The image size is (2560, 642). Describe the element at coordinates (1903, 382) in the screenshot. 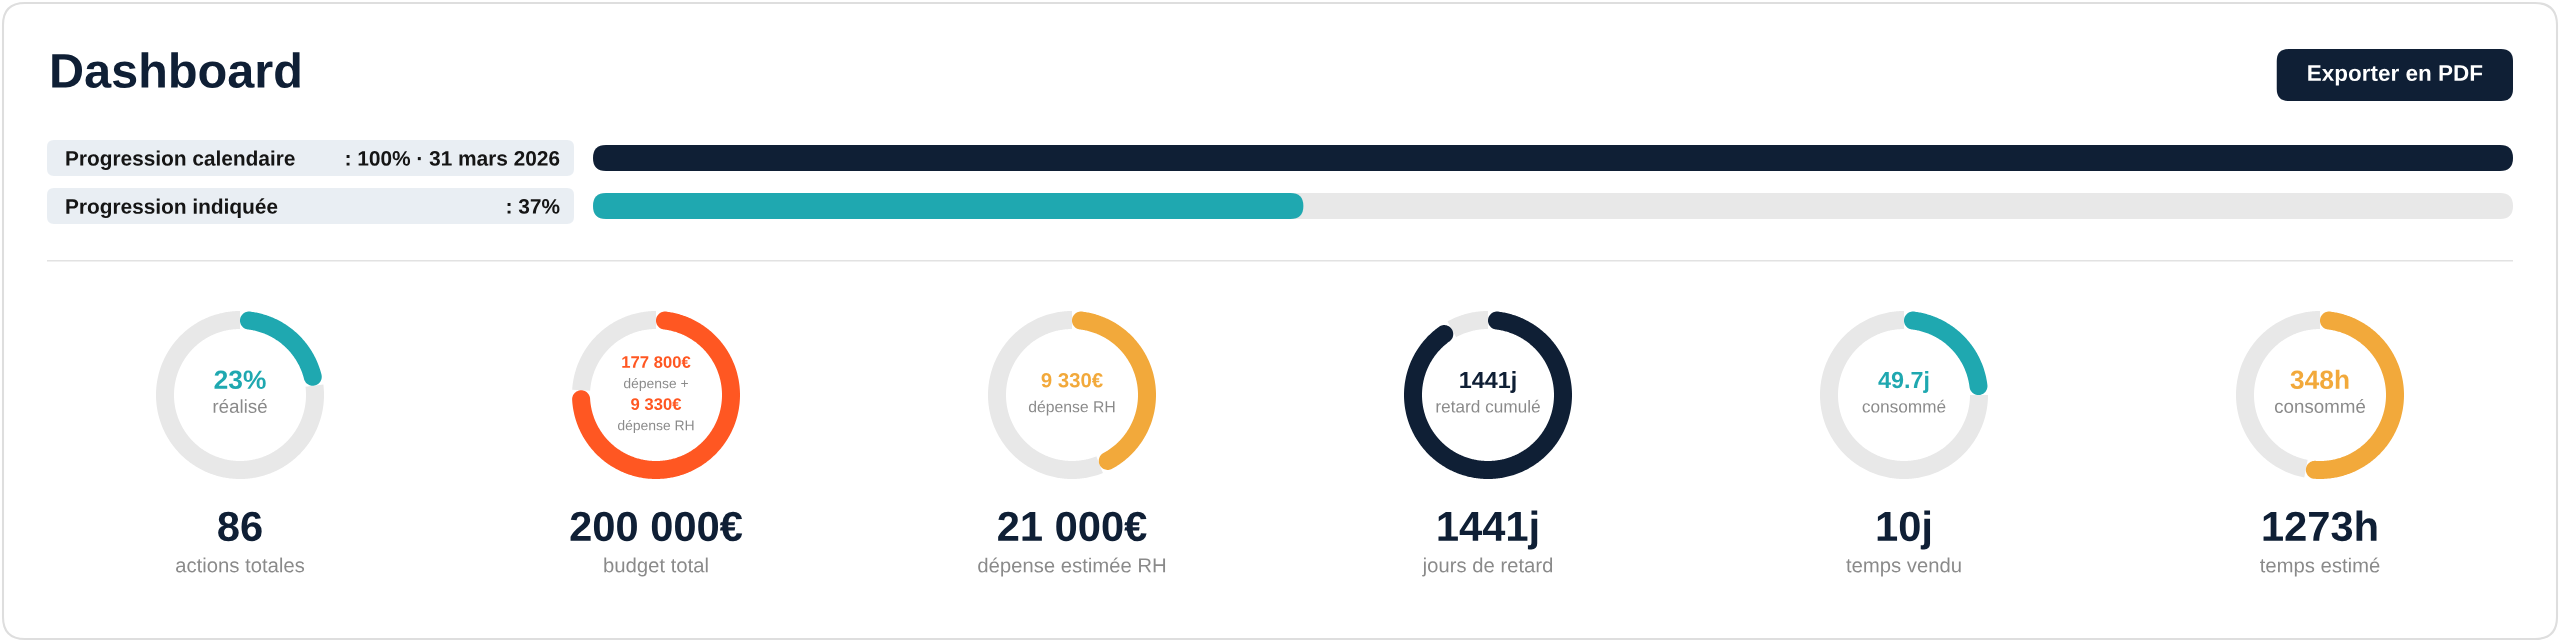

I see `text: 49.7j` at that location.